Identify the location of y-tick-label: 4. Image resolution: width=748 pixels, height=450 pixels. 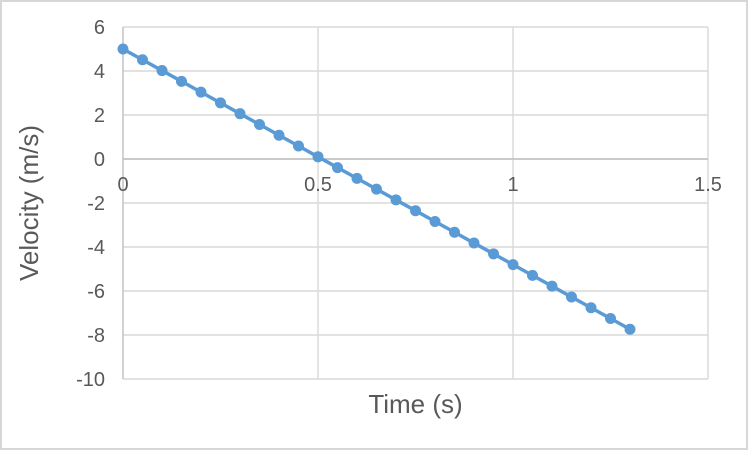
(99, 72).